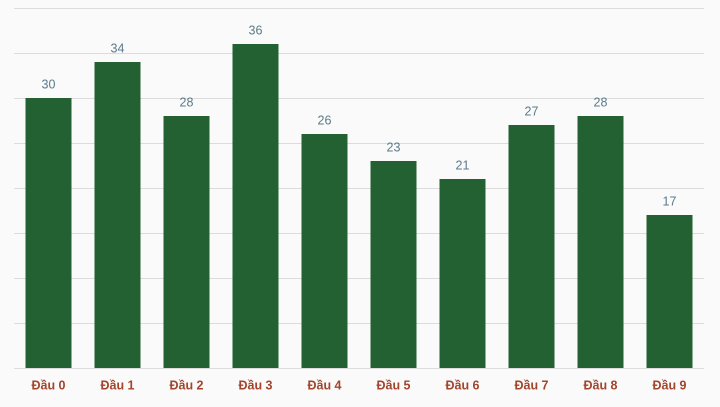 The height and width of the screenshot is (407, 720). Describe the element at coordinates (48, 385) in the screenshot. I see `x-tick-label: Đầu 0` at that location.